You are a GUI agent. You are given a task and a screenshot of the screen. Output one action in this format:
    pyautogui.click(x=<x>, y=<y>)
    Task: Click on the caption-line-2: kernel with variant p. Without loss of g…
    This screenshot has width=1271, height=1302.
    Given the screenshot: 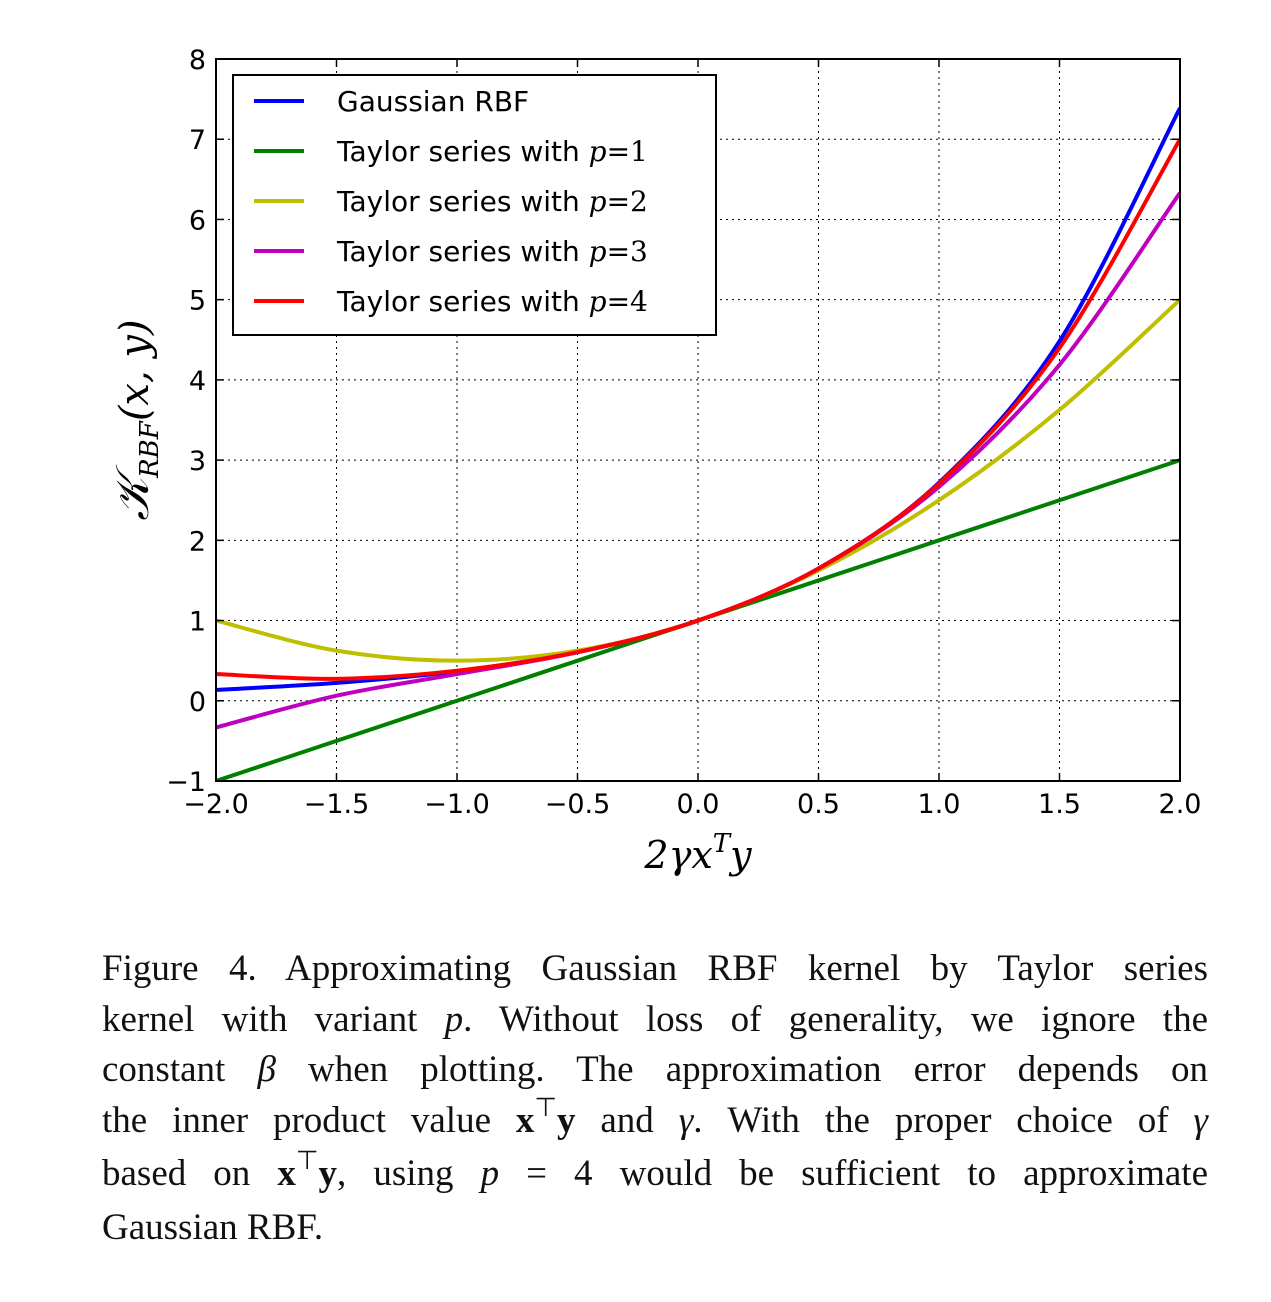 What is the action you would take?
    pyautogui.click(x=655, y=1019)
    